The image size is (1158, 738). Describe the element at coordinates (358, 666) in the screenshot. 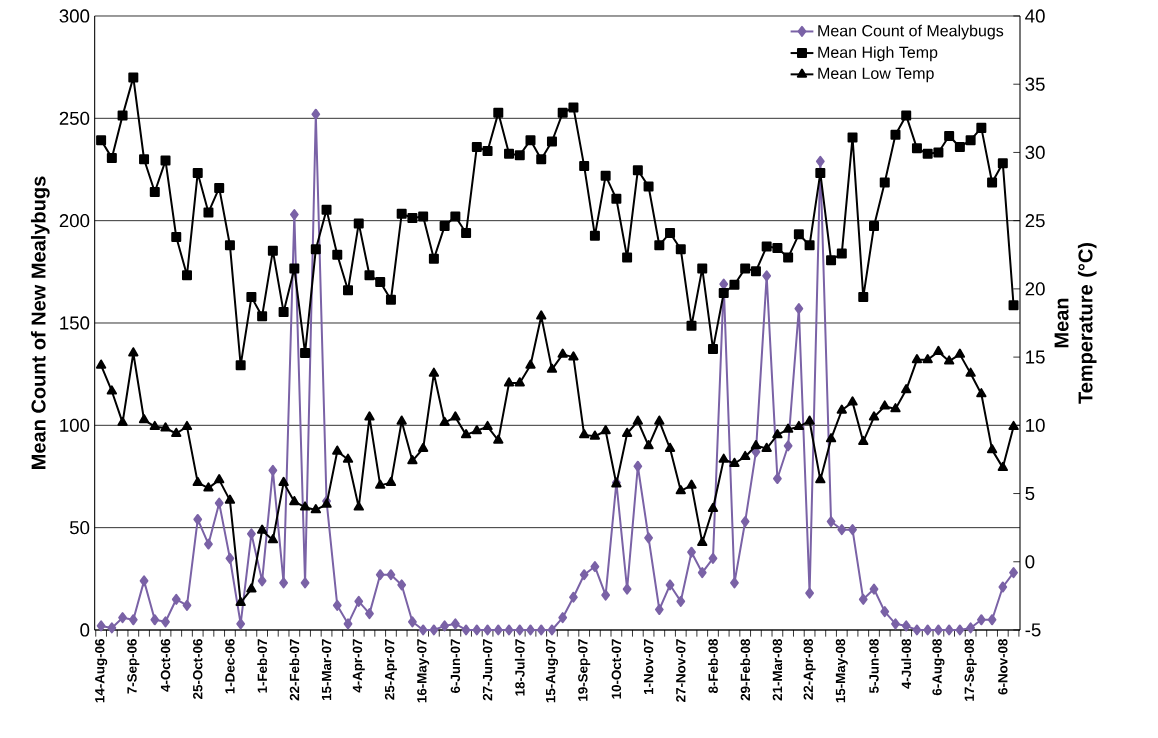

I see `x-tick-label: 4-Apr-07` at that location.